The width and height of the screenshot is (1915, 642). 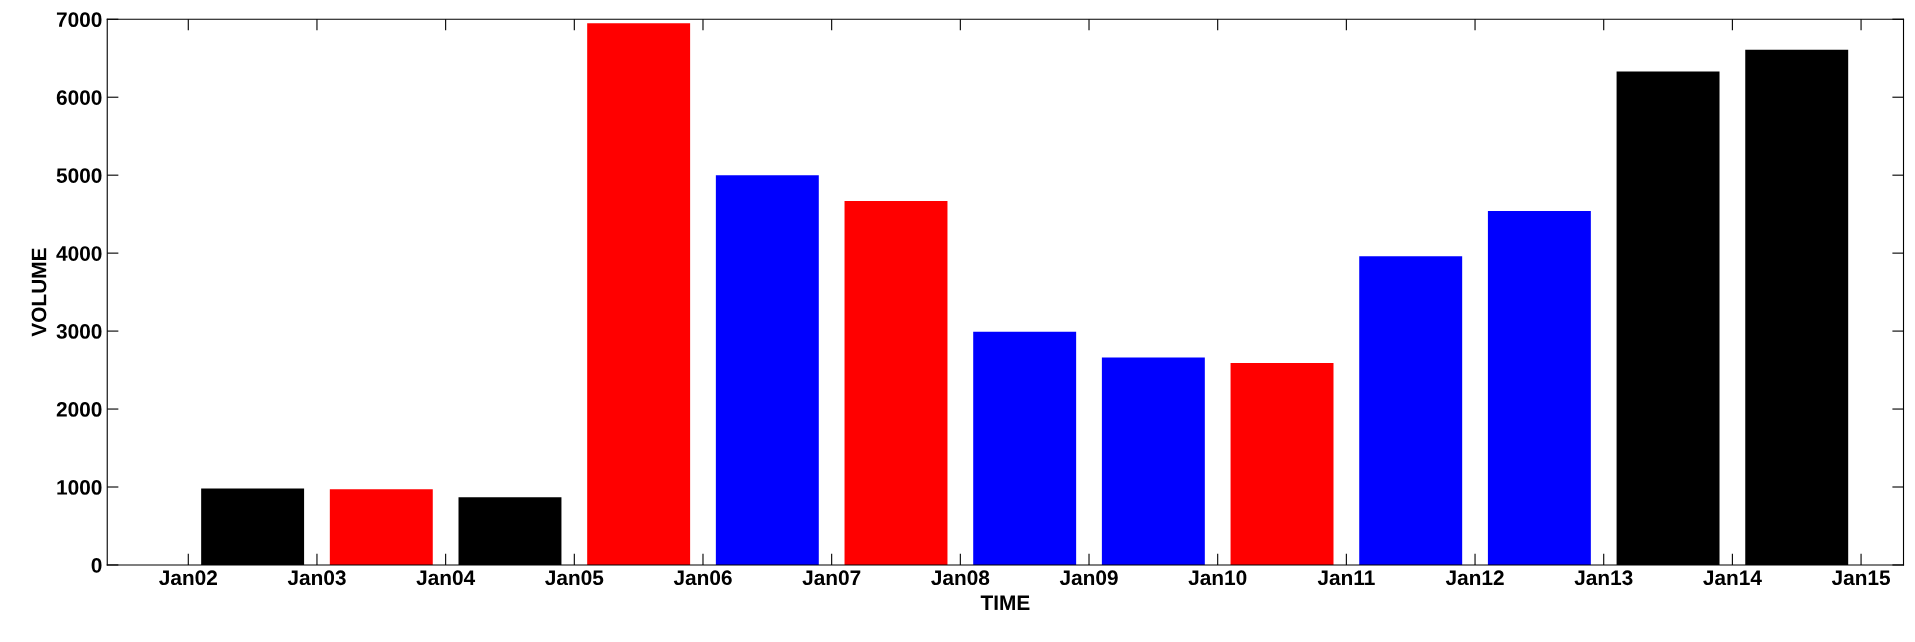 What do you see at coordinates (1603, 578) in the screenshot?
I see `x-tick-label: Jan13` at bounding box center [1603, 578].